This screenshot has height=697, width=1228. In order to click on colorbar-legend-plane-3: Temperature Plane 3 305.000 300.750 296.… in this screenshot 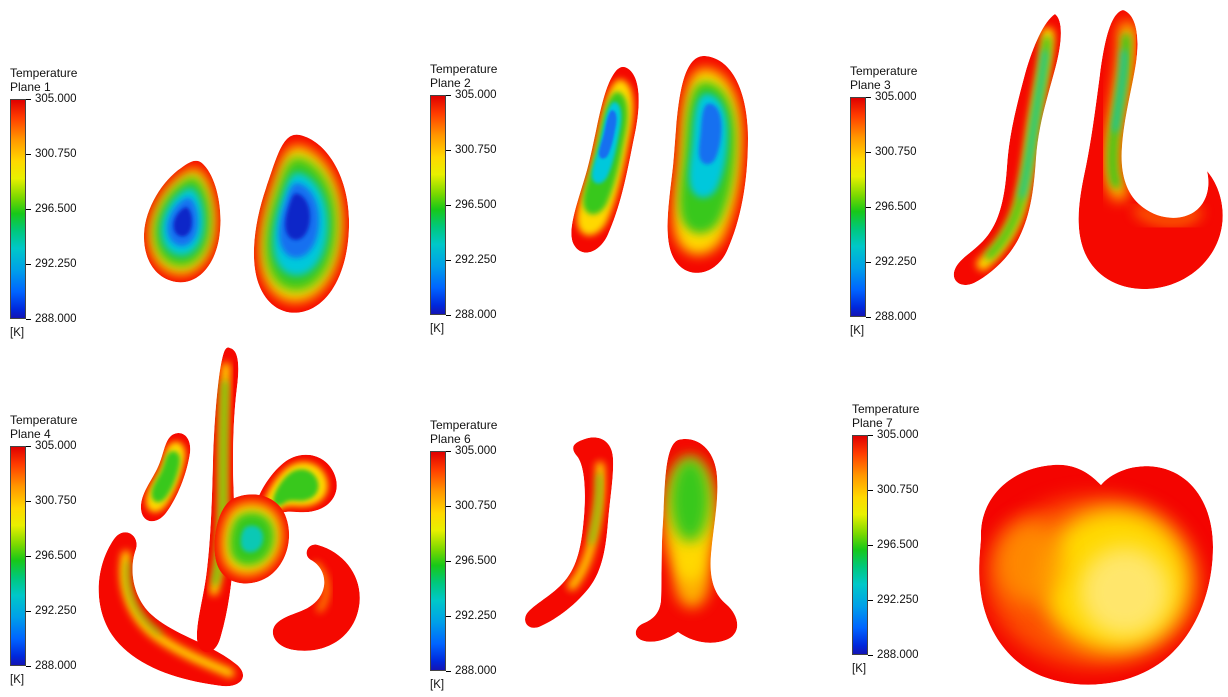, I will do `click(905, 200)`.